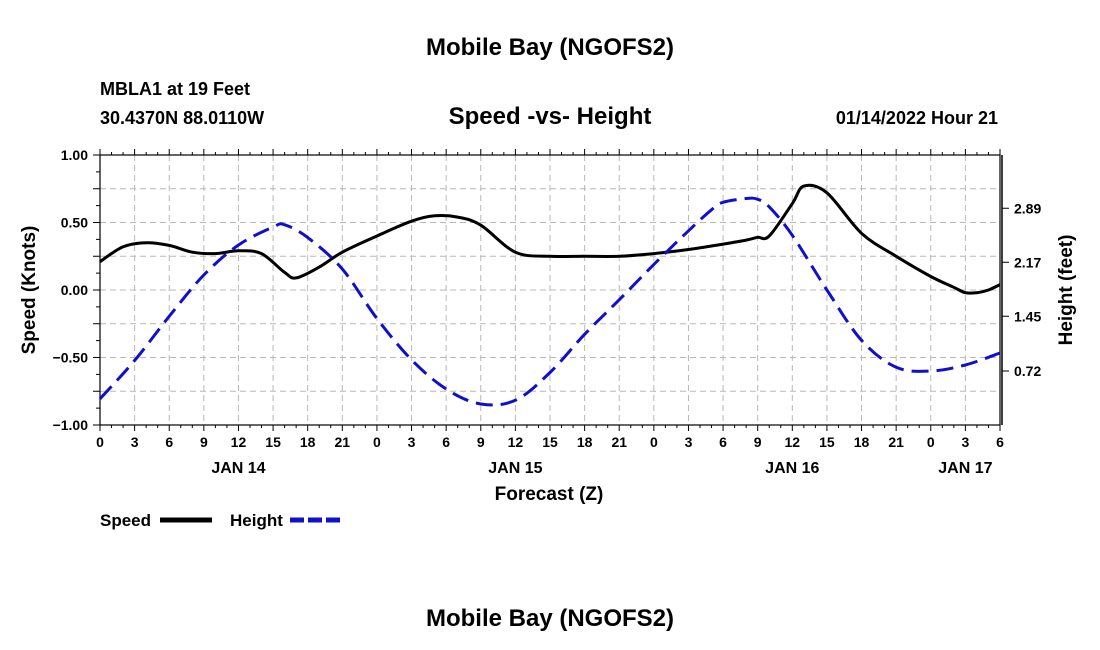 This screenshot has height=650, width=1100. Describe the element at coordinates (71, 425) in the screenshot. I see `left-tick-label: −1.00` at that location.